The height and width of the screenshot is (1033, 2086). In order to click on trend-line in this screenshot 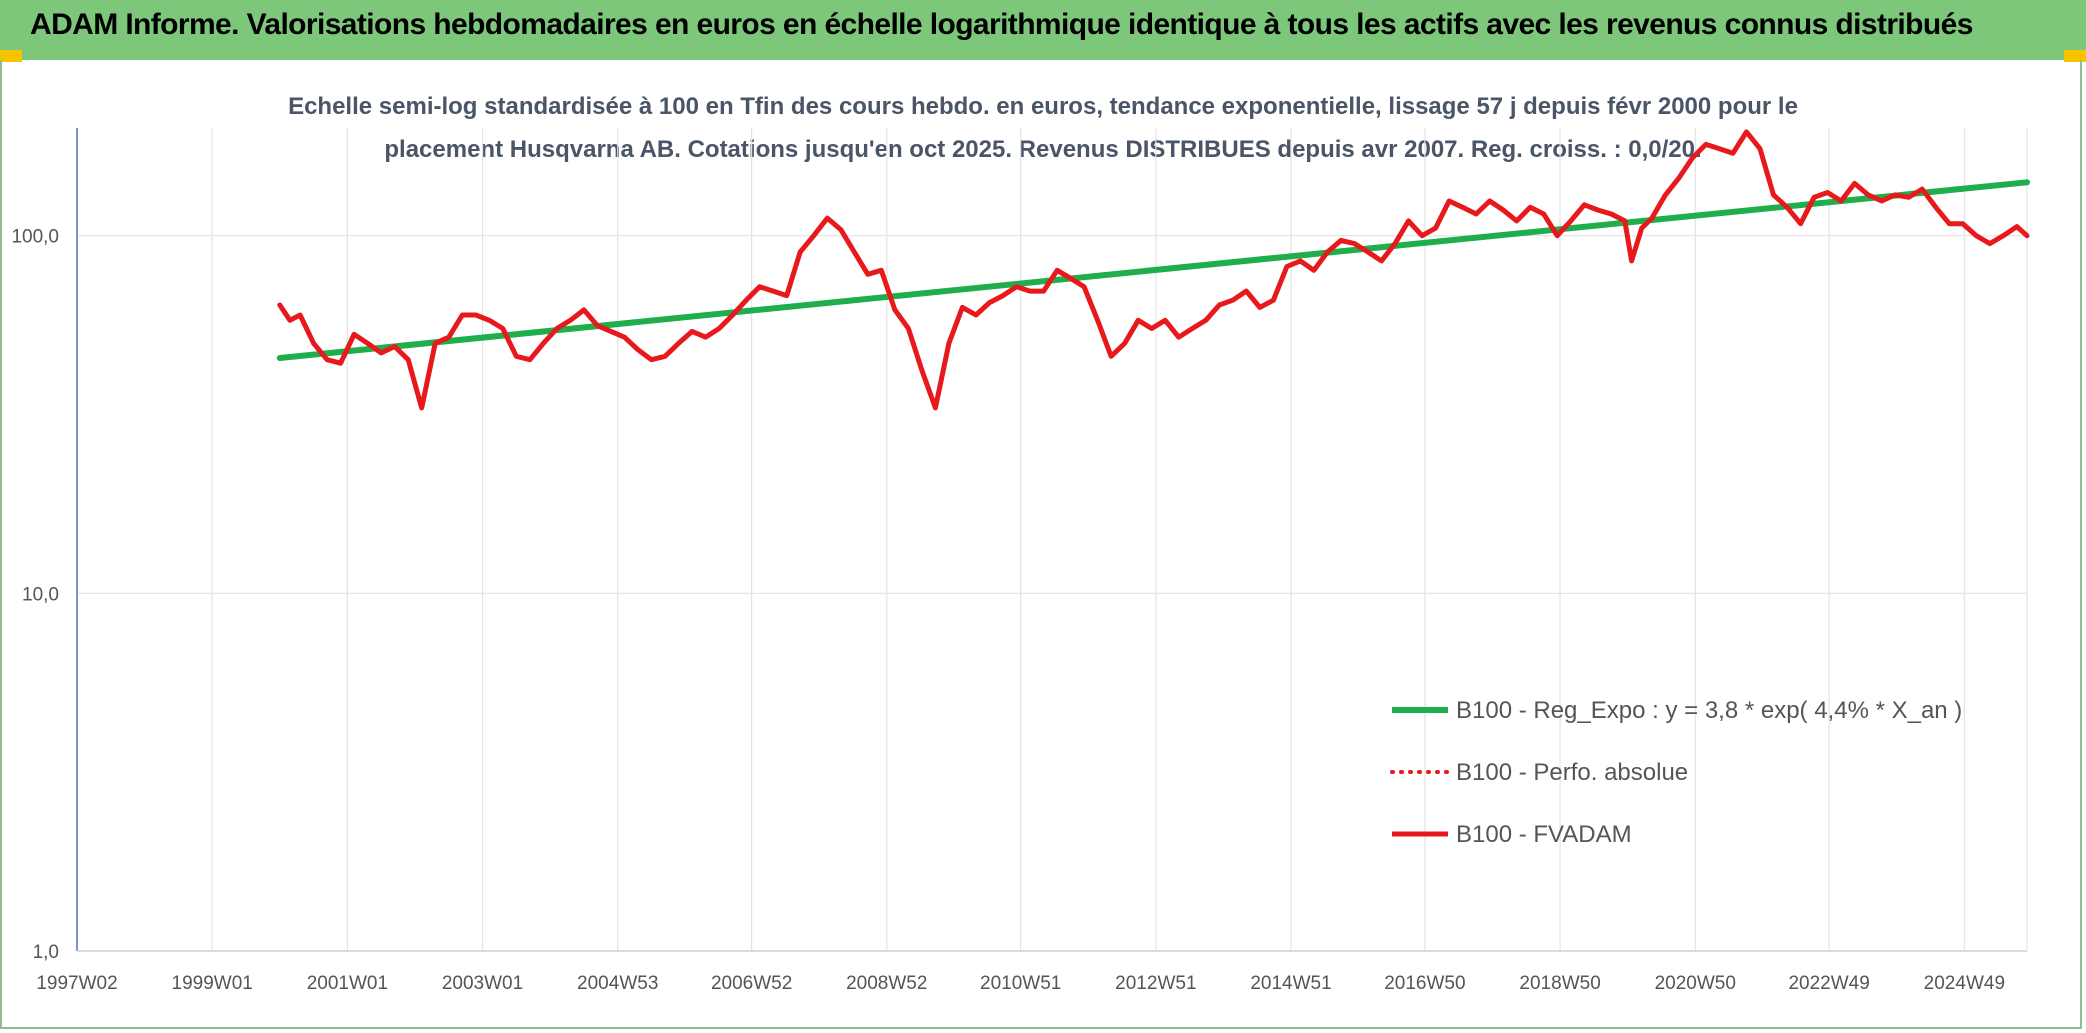, I will do `click(1153, 270)`.